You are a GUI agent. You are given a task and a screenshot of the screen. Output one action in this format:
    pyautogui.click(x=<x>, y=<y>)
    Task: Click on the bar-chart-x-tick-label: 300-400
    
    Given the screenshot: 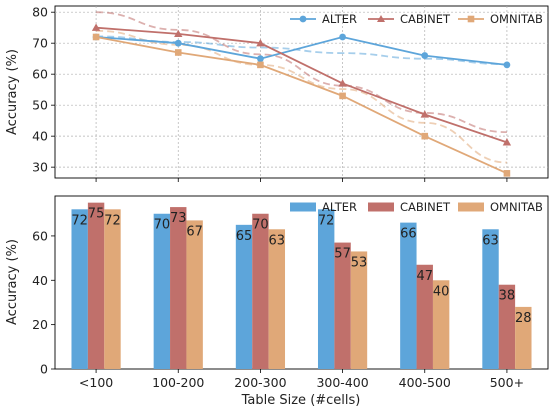 What is the action you would take?
    pyautogui.click(x=342, y=382)
    